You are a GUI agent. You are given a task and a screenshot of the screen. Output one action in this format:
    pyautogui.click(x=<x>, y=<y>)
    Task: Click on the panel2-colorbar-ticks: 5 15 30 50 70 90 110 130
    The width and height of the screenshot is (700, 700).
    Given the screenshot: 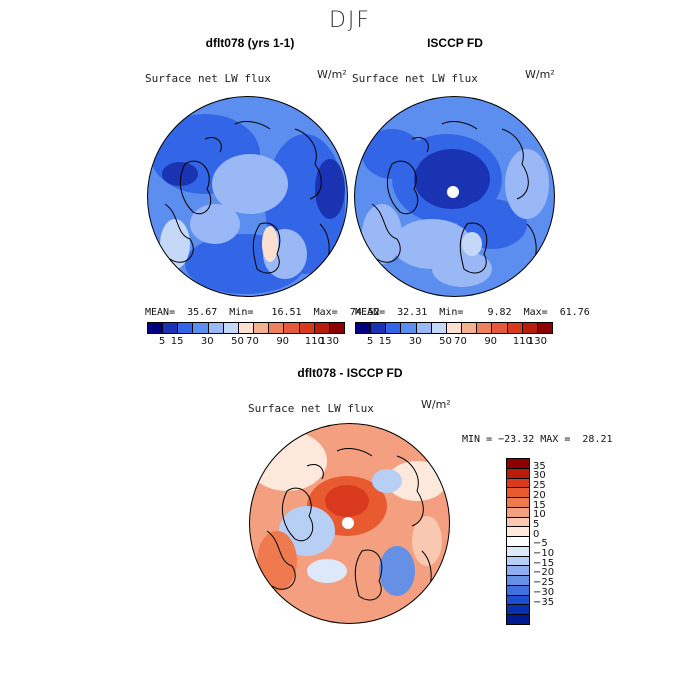 What is the action you would take?
    pyautogui.click(x=453, y=343)
    